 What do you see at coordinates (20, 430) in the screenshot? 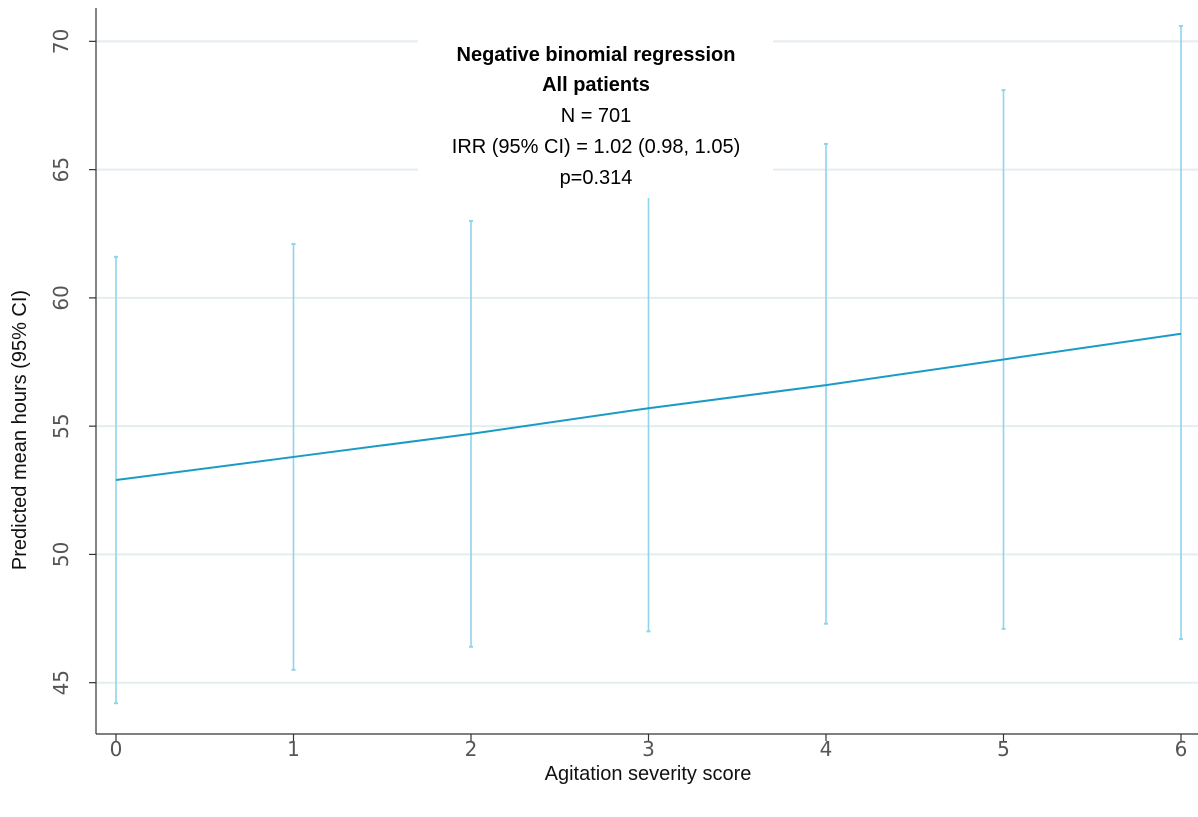
I see `y-axis-title: Predicted mean hours (95% CI)` at bounding box center [20, 430].